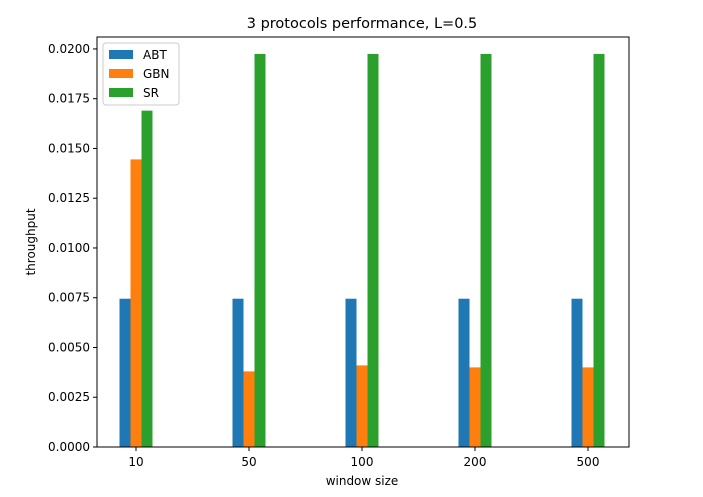 The width and height of the screenshot is (703, 497). I want to click on y-tick-label: 0.0050, so click(69, 347).